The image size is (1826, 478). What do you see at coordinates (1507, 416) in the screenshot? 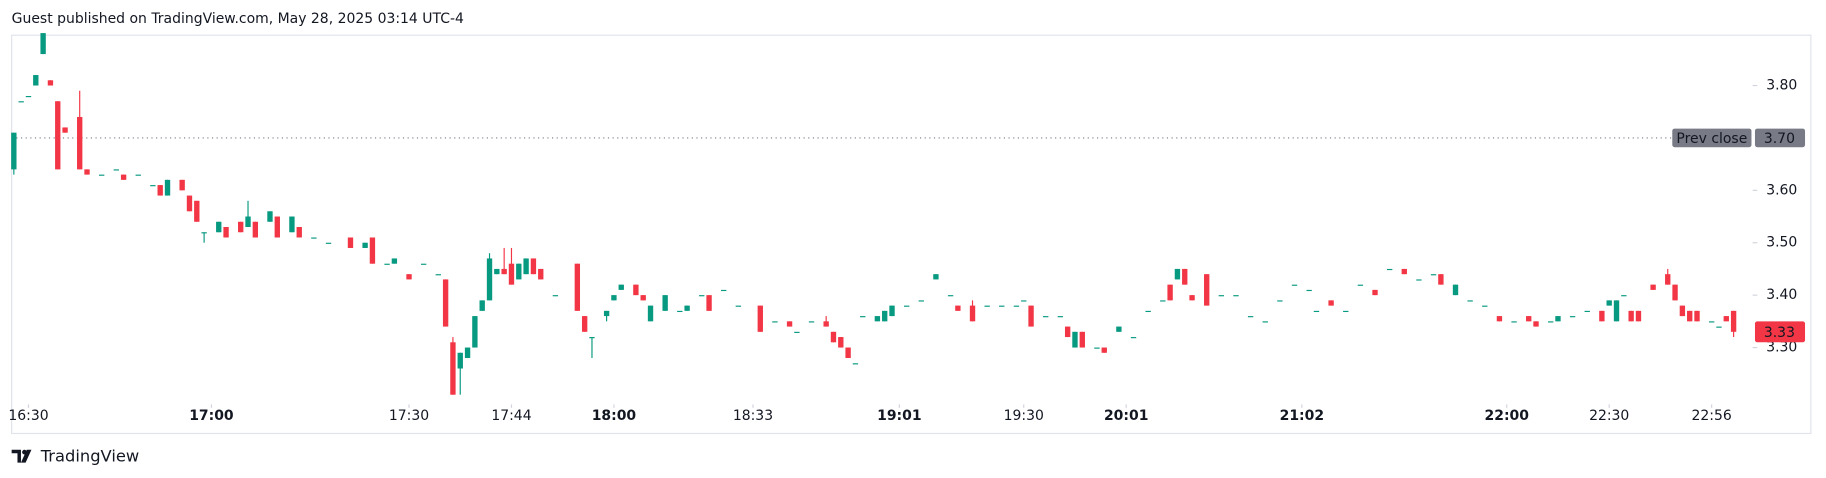
I see `x-tick-label: 22:00` at bounding box center [1507, 416].